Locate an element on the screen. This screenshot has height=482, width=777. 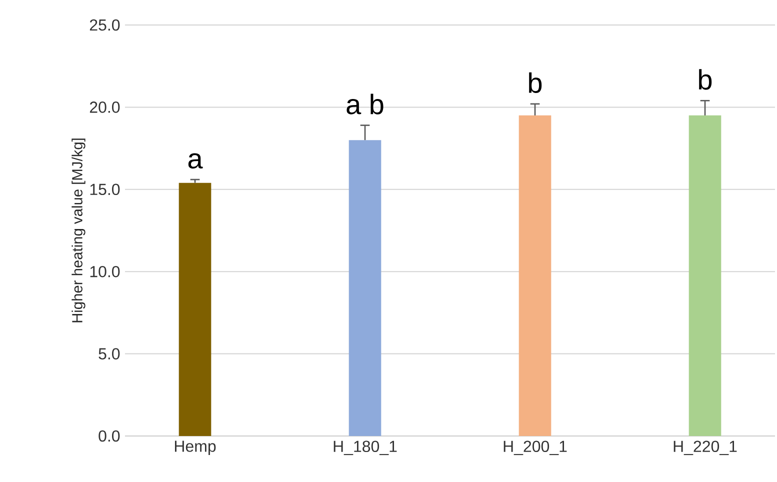
y-tick-label: 15.0 is located at coordinates (105, 190).